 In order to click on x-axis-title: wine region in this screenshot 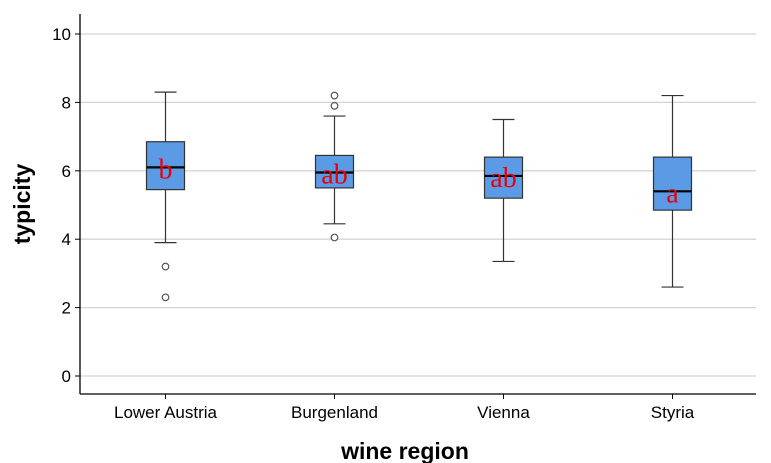, I will do `click(404, 450)`.